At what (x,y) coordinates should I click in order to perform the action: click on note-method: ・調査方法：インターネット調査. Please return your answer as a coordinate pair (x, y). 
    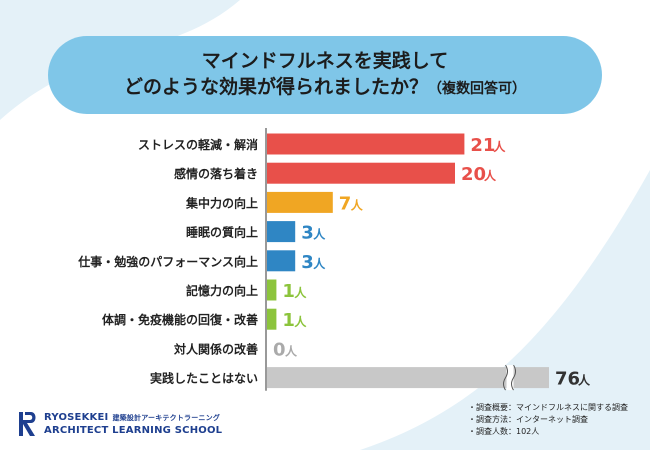
    Looking at the image, I should click on (528, 419).